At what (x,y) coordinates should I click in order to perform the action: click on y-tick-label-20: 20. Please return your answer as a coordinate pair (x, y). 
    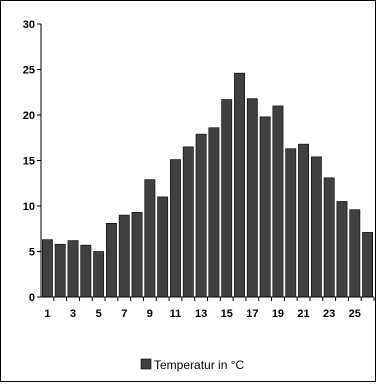
    Looking at the image, I should click on (29, 116).